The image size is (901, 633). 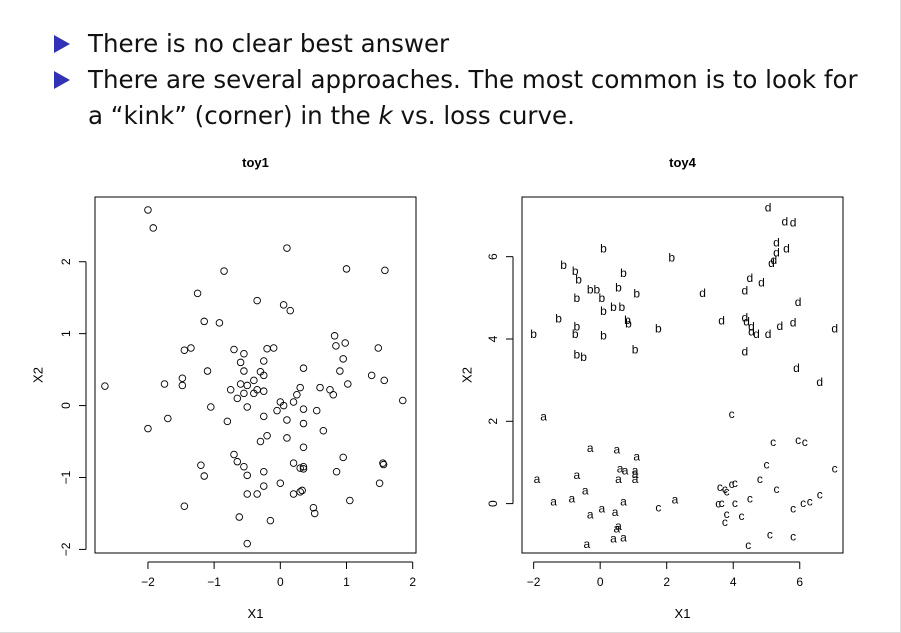 I want to click on x-tick-label: 0, so click(x=280, y=582).